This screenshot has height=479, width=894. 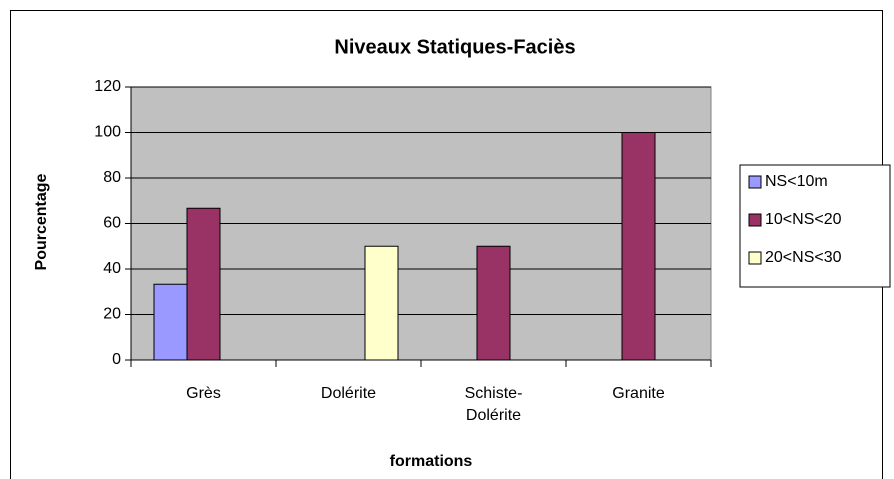 What do you see at coordinates (638, 393) in the screenshot?
I see `x-tick-label: Granite` at bounding box center [638, 393].